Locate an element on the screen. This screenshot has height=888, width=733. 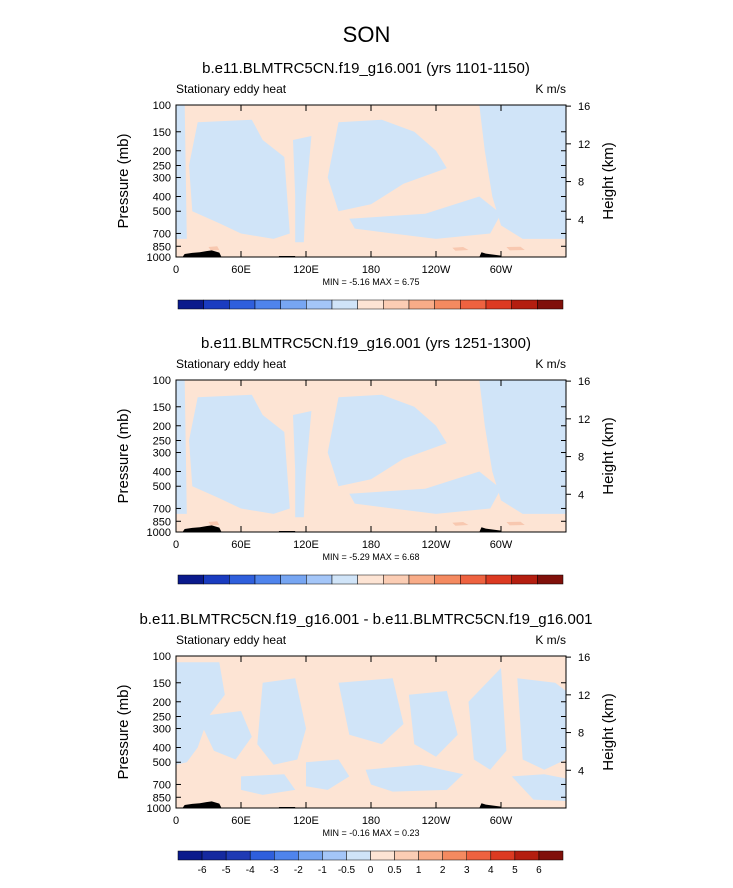
x-tick-label: 0 is located at coordinates (176, 270).